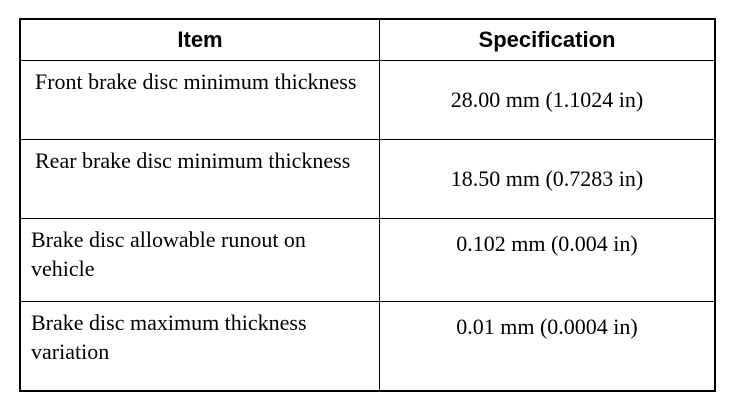 The image size is (736, 400). Describe the element at coordinates (547, 260) in the screenshot. I see `spec-cell: 0.102 mm (0.004 in)` at that location.